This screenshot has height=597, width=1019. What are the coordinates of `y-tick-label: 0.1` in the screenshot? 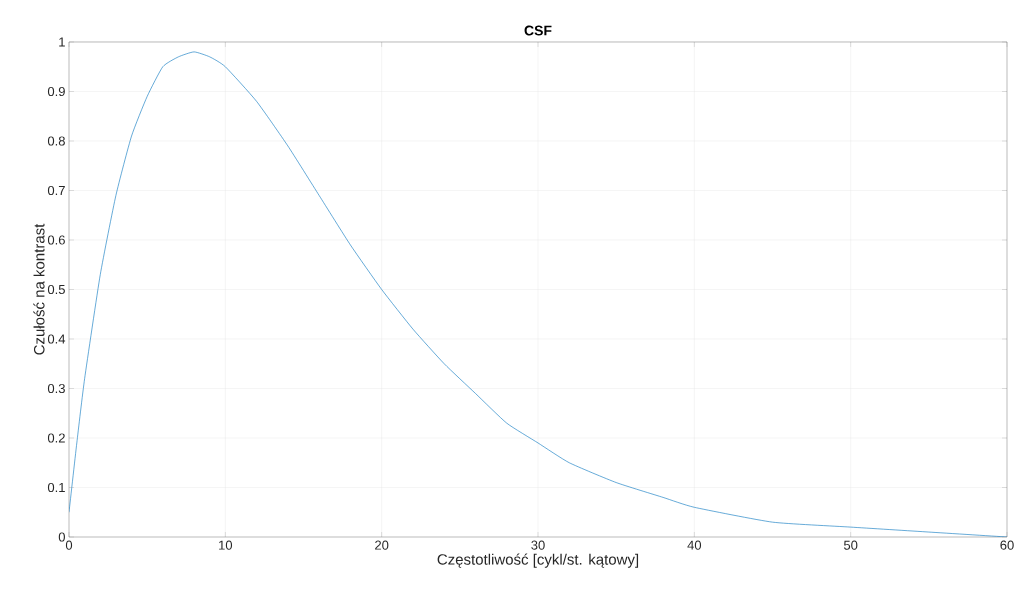 It's located at (56, 487).